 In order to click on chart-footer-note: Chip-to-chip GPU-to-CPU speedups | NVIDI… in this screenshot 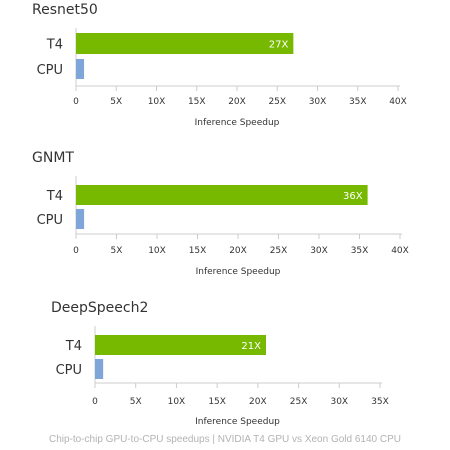, I will do `click(224, 439)`.